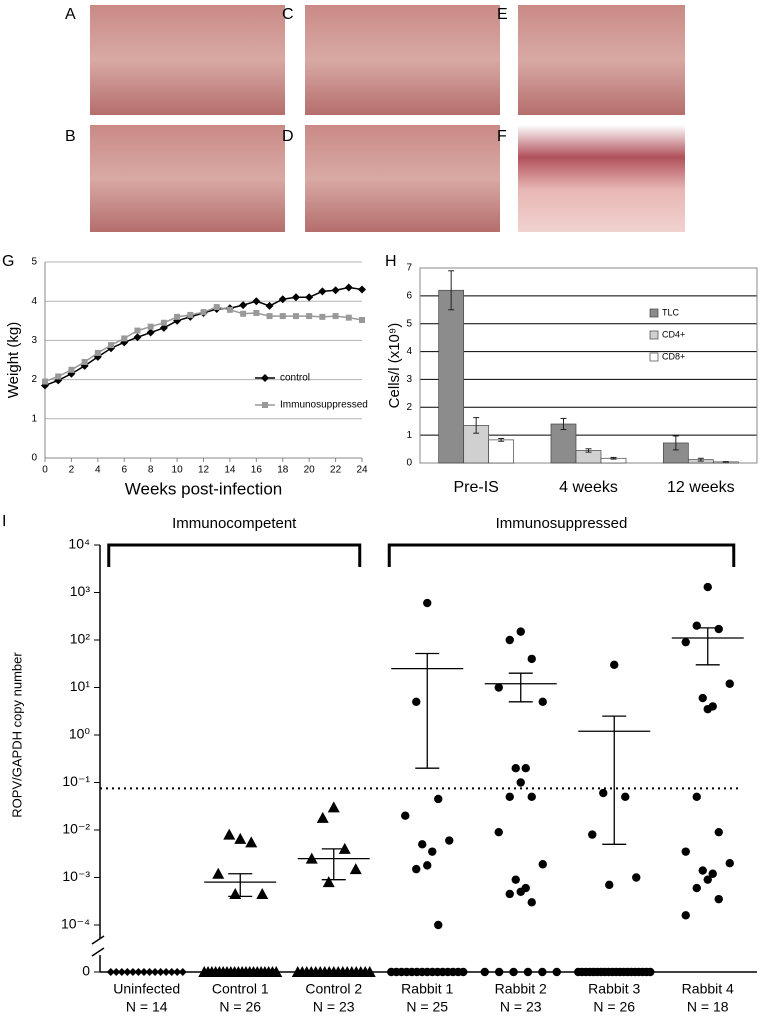 This screenshot has width=760, height=1018. Describe the element at coordinates (178, 470) in the screenshot. I see `x-tick-label: 10` at that location.